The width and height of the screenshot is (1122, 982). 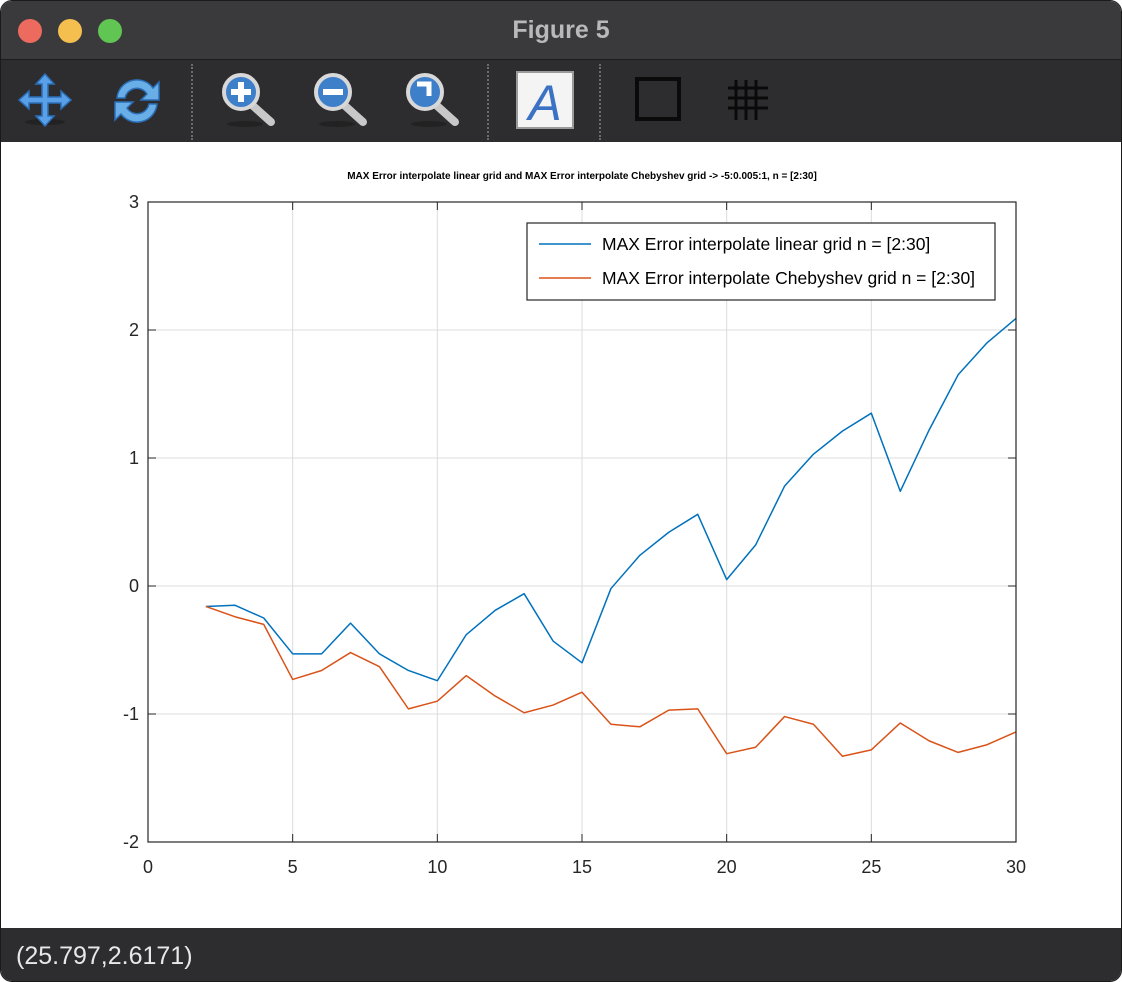 What do you see at coordinates (1016, 867) in the screenshot?
I see `x-tick-label: 30` at bounding box center [1016, 867].